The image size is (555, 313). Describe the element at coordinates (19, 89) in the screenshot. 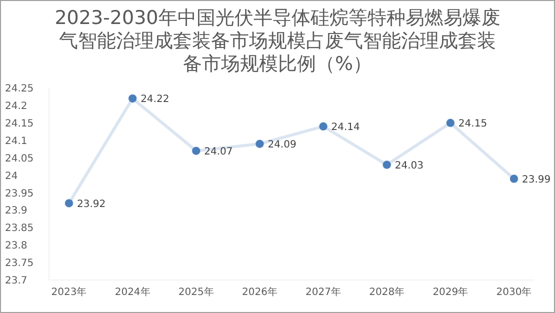

I see `y-tick-label: 24.25` at that location.